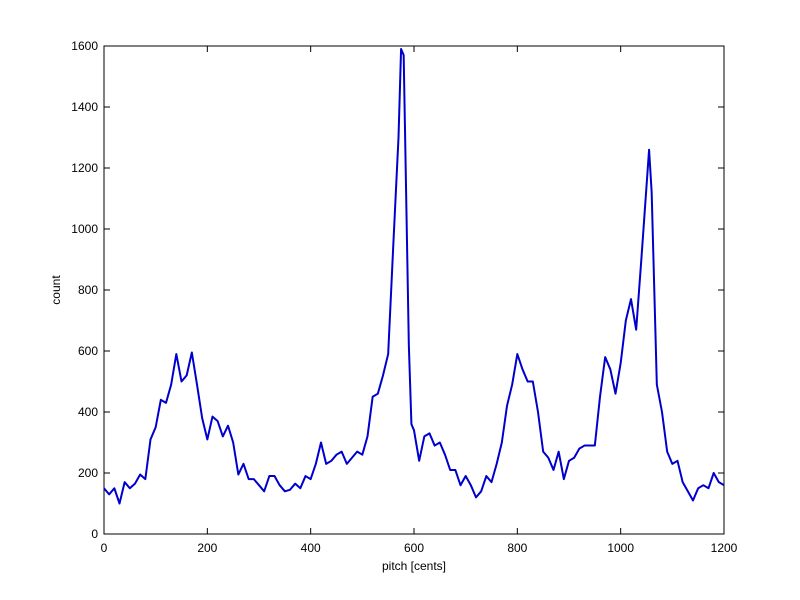 The image size is (800, 600). Describe the element at coordinates (207, 548) in the screenshot. I see `x-tick-label: 200` at that location.